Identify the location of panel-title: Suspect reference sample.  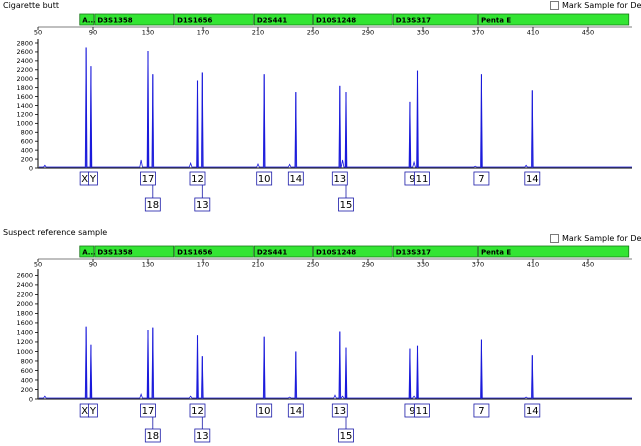
(55, 232).